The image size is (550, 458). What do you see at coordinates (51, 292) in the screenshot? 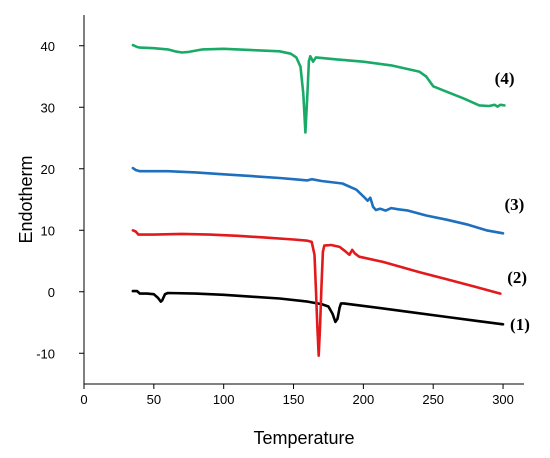
I see `y-tick-label: 0` at bounding box center [51, 292].